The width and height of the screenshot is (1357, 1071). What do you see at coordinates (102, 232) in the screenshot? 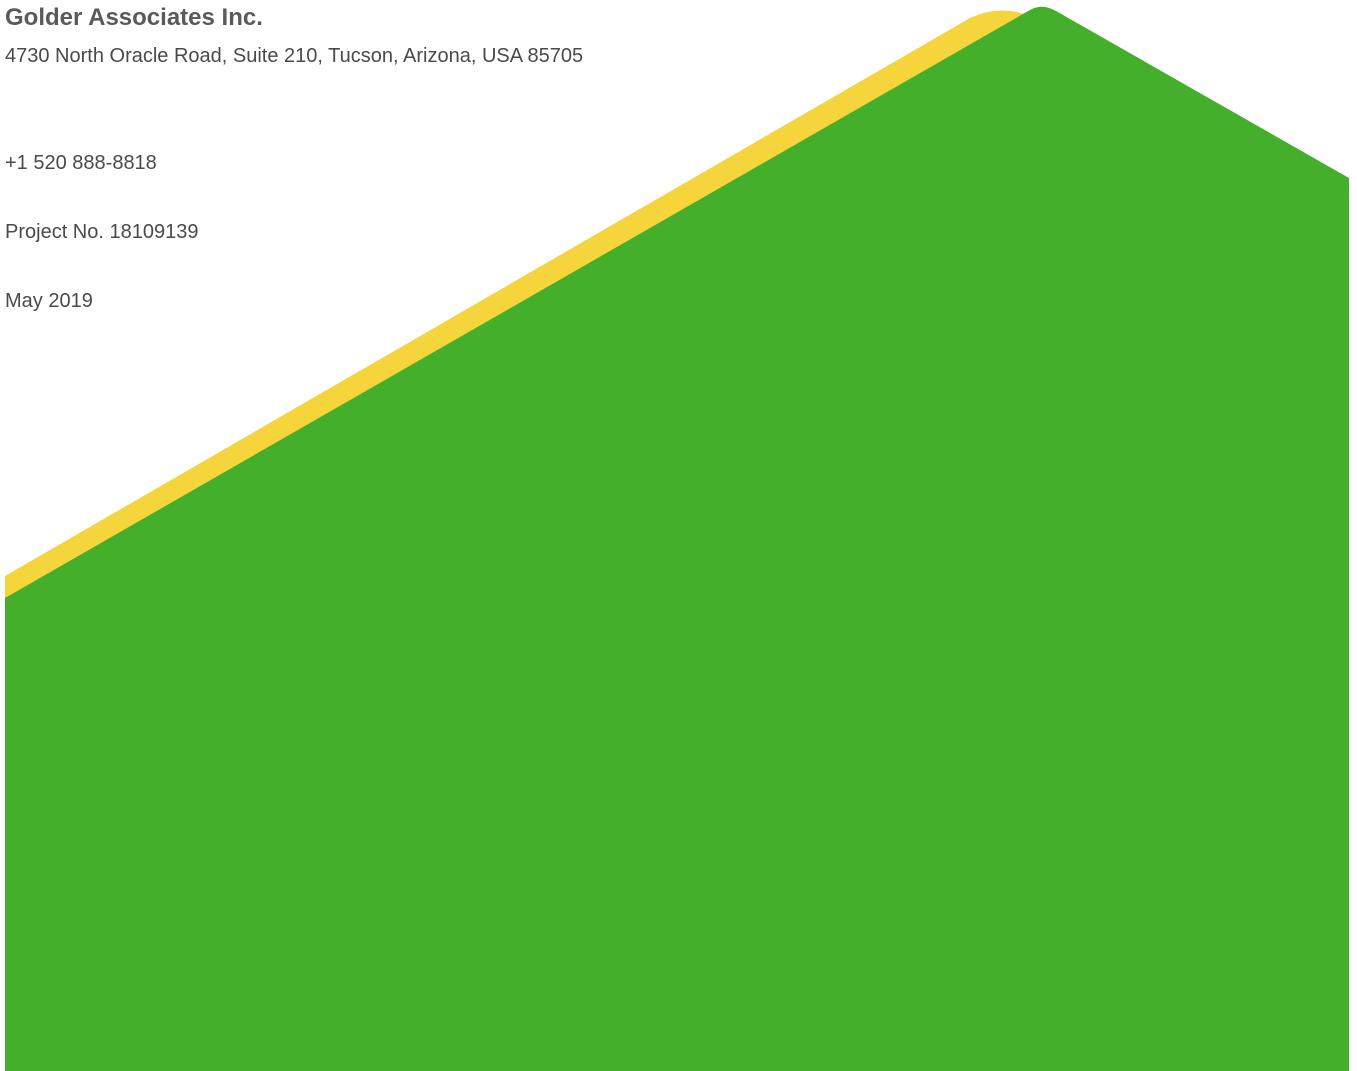
I see `project-number: Project No. 18109139` at bounding box center [102, 232].